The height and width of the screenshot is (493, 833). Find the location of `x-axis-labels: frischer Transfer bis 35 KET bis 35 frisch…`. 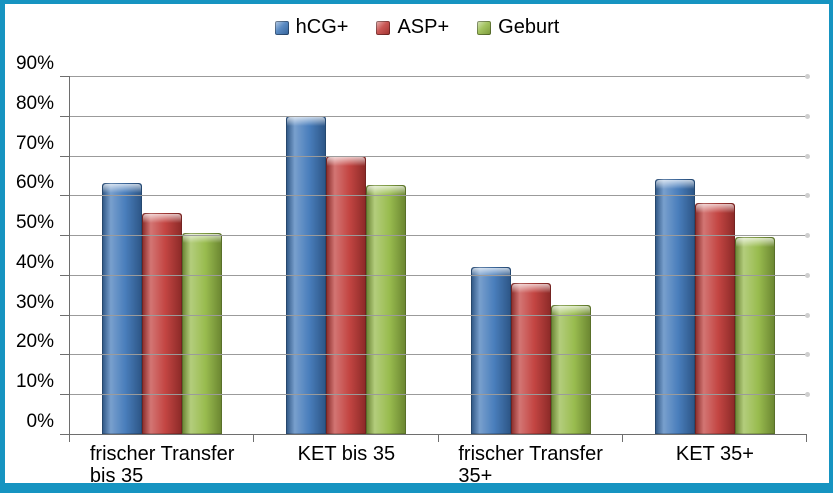

x-axis-labels: frischer Transfer bis 35 KET bis 35 frisch… is located at coordinates (438, 465).